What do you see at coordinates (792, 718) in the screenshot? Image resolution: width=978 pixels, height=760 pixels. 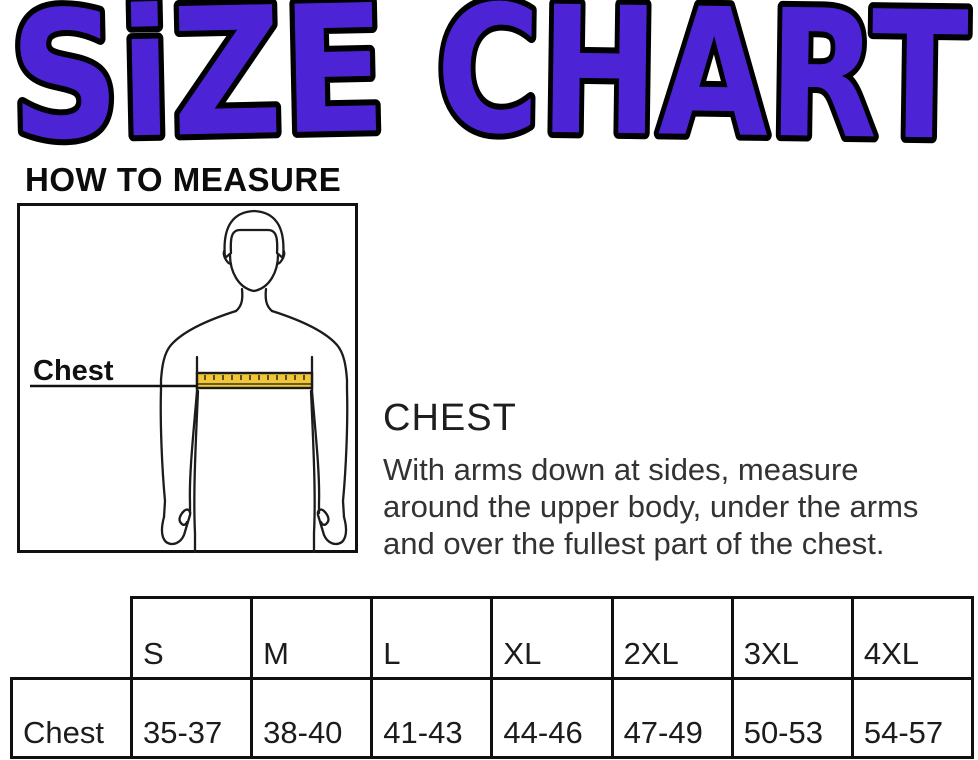 I see `chest-range-3xl: 50-53` at bounding box center [792, 718].